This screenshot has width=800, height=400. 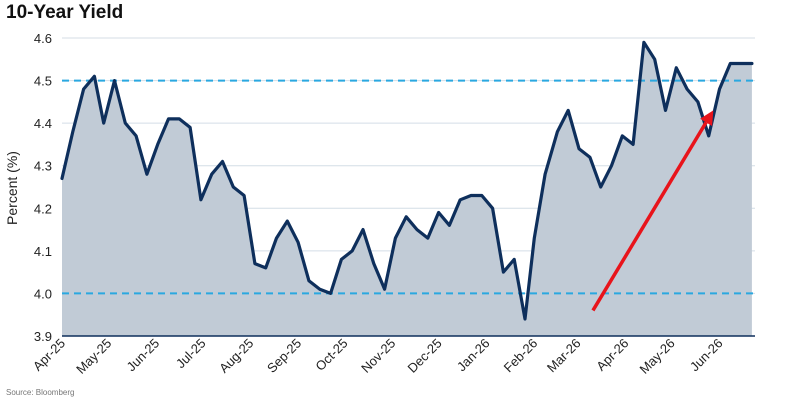 What do you see at coordinates (43, 187) in the screenshot?
I see `y-tick-labels: 3.9 4.0 4.1 4.2 4.3 4.4 4.5 4.6` at bounding box center [43, 187].